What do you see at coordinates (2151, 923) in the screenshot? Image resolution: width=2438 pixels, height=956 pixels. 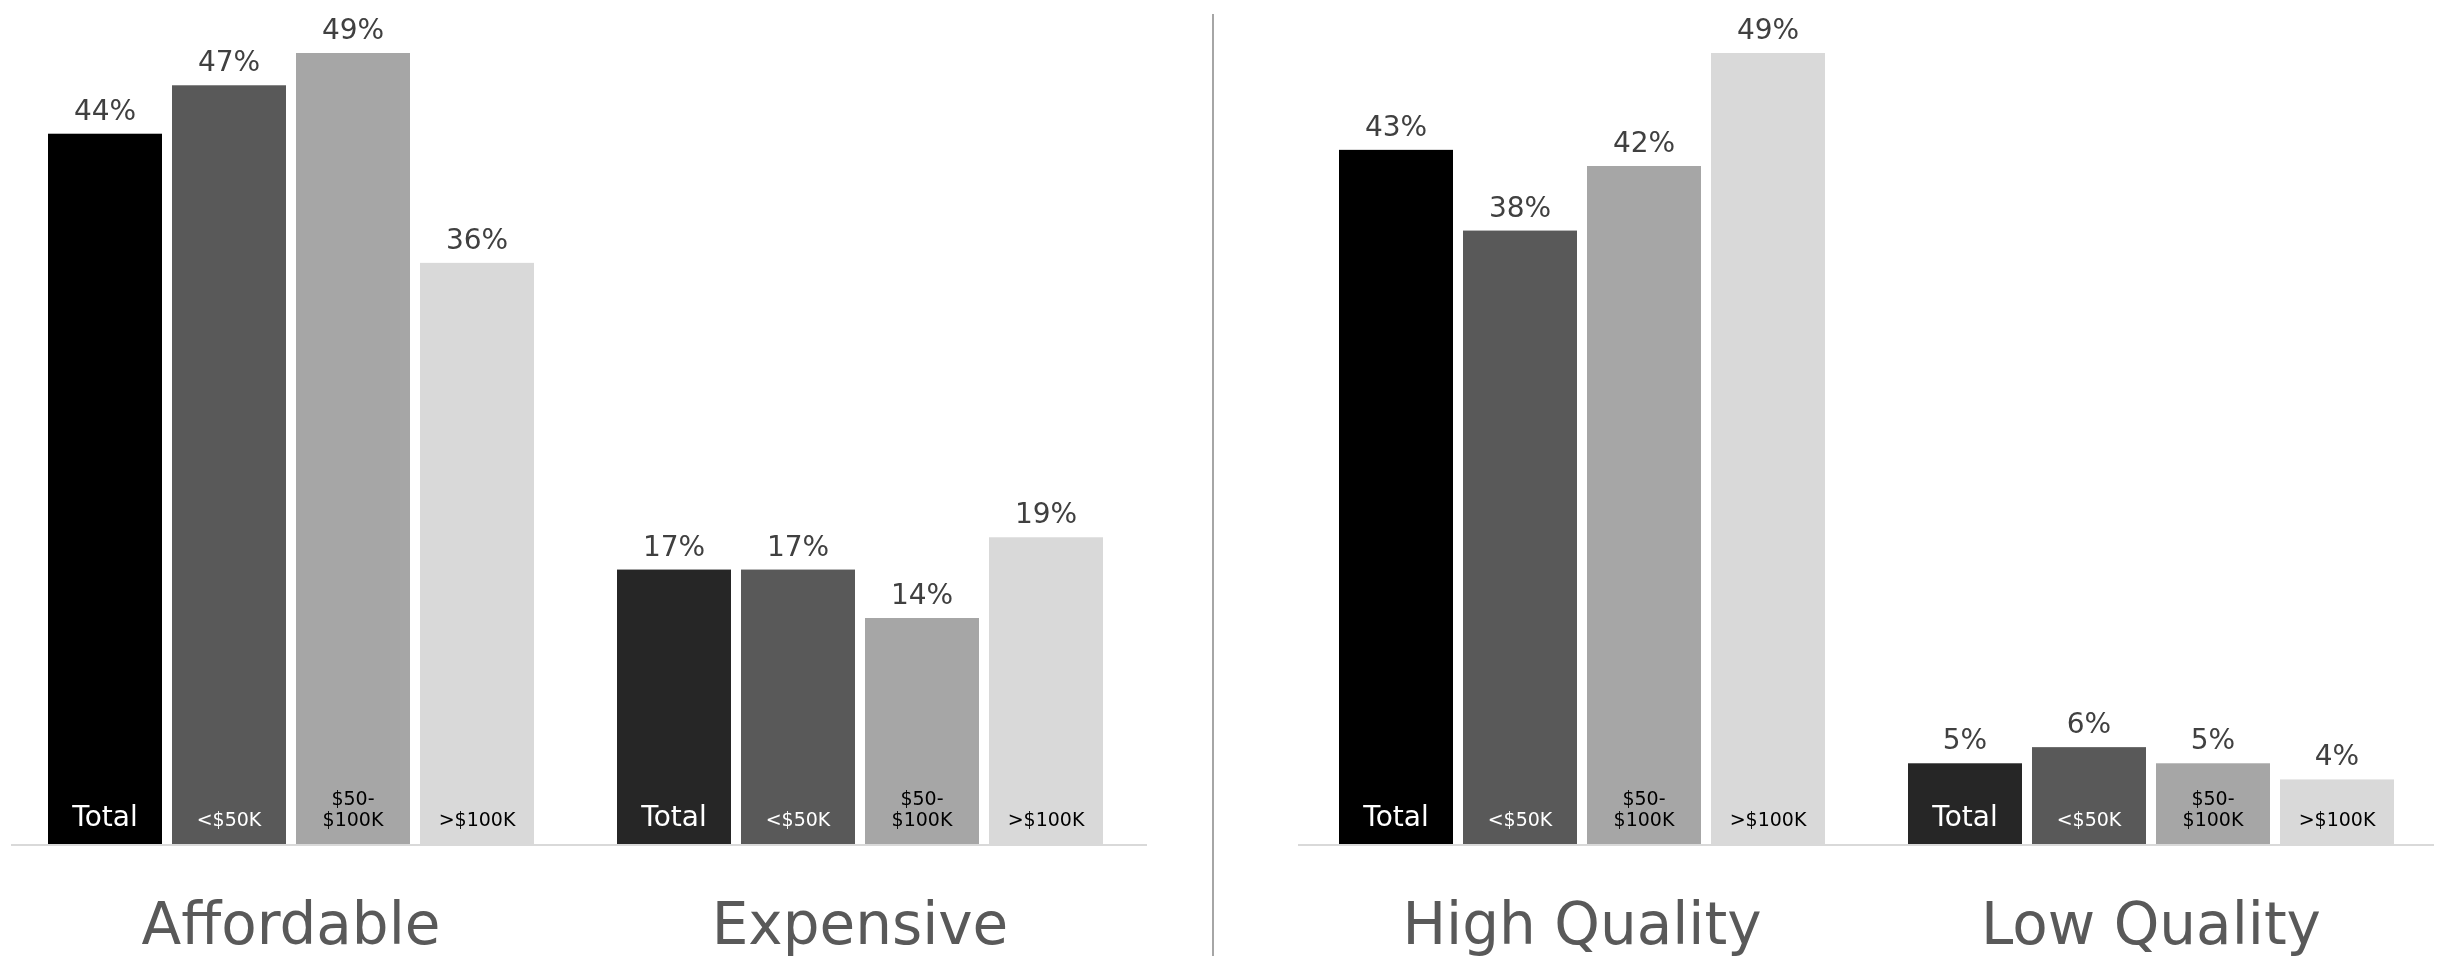 I see `x-tick-label: Low Quality` at bounding box center [2151, 923].